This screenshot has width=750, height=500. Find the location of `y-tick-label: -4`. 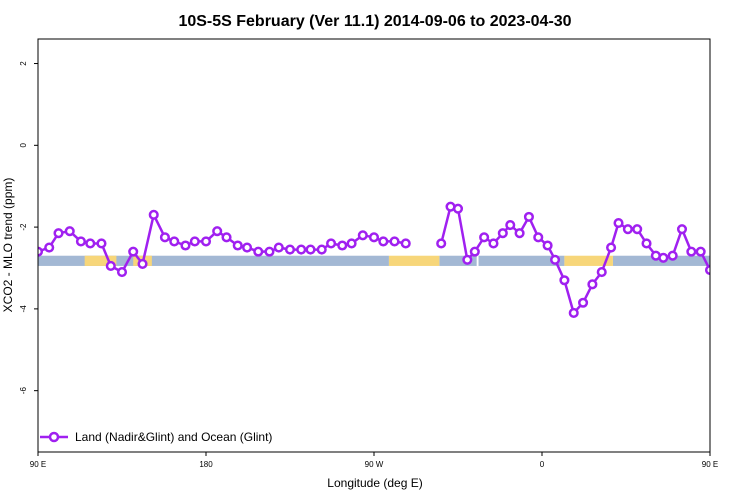

y-tick-label: -4 is located at coordinates (23, 309).